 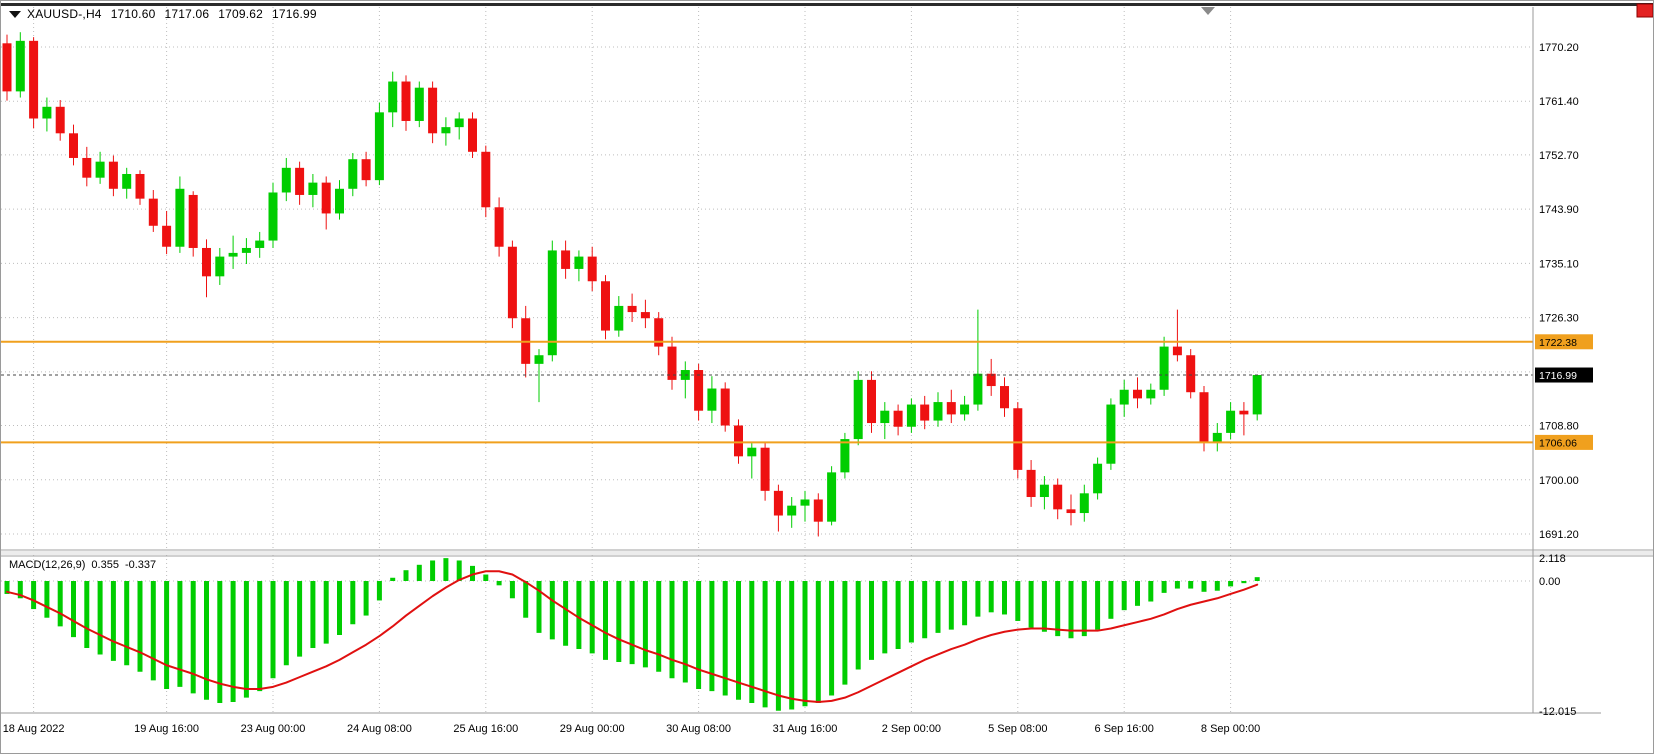 I want to click on svg-text: 1706.06, so click(x=1558, y=443).